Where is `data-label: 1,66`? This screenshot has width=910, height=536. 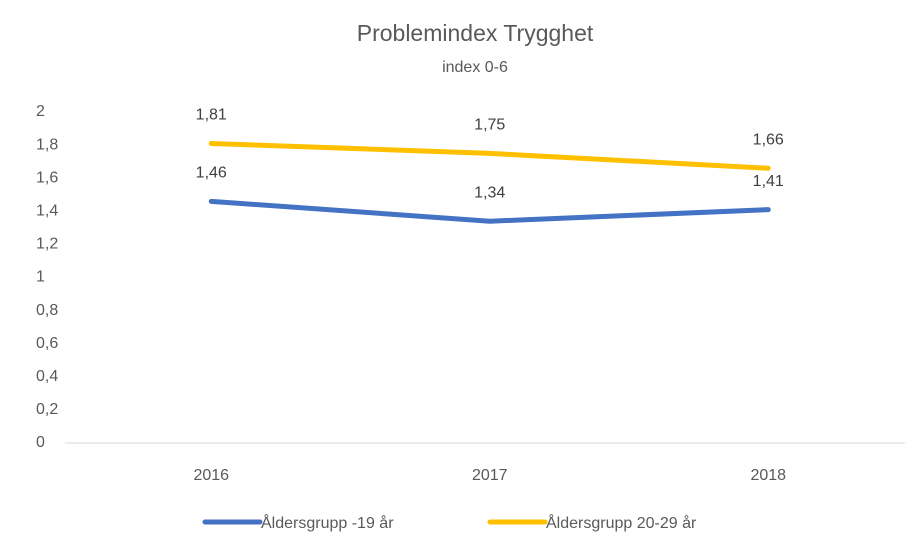
data-label: 1,66 is located at coordinates (768, 139).